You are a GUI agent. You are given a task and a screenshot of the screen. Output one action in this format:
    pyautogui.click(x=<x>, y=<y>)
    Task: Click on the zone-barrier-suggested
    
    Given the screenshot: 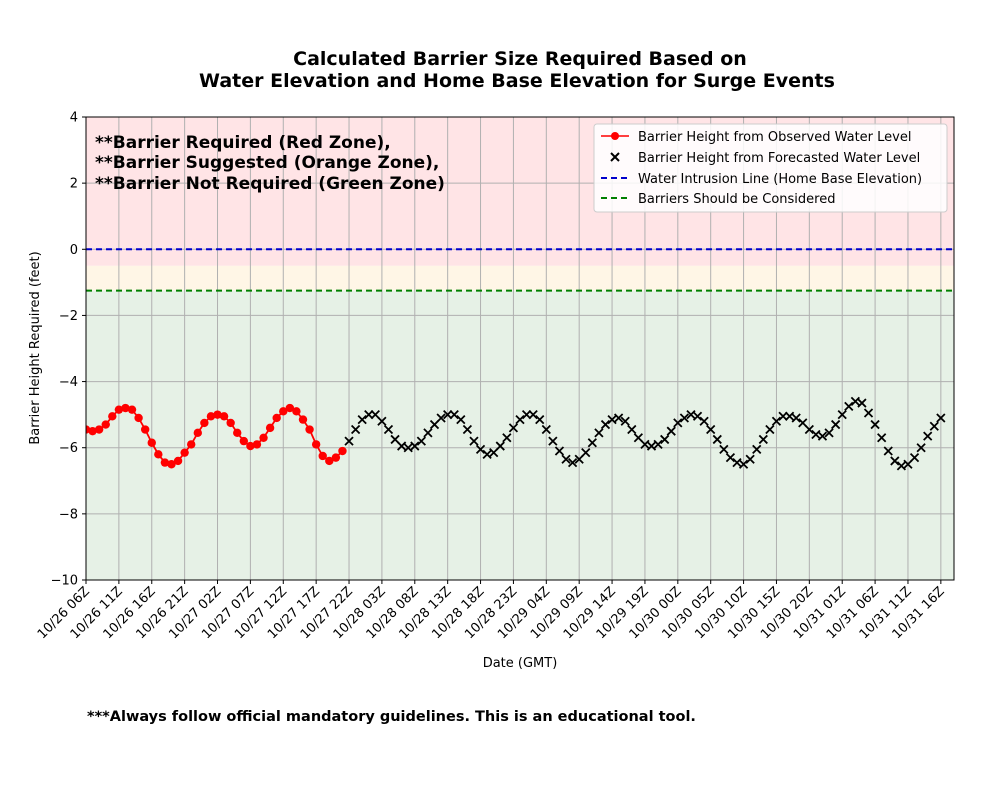 What is the action you would take?
    pyautogui.click(x=520, y=278)
    